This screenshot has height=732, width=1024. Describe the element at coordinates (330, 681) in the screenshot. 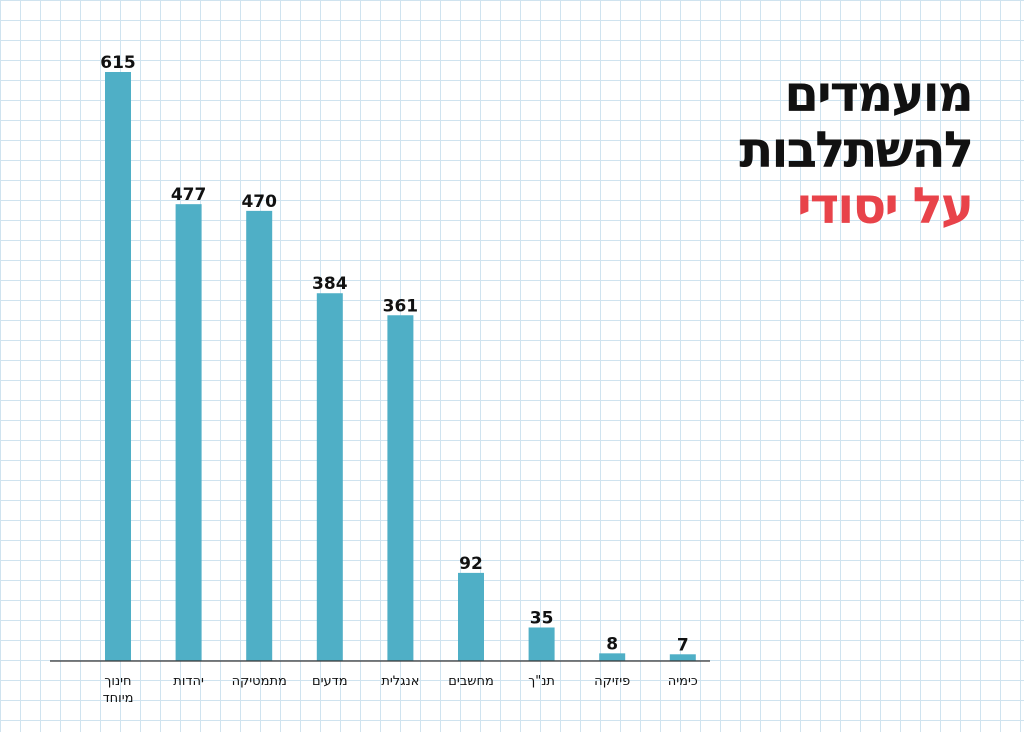

I see `category-label: מדעים` at that location.